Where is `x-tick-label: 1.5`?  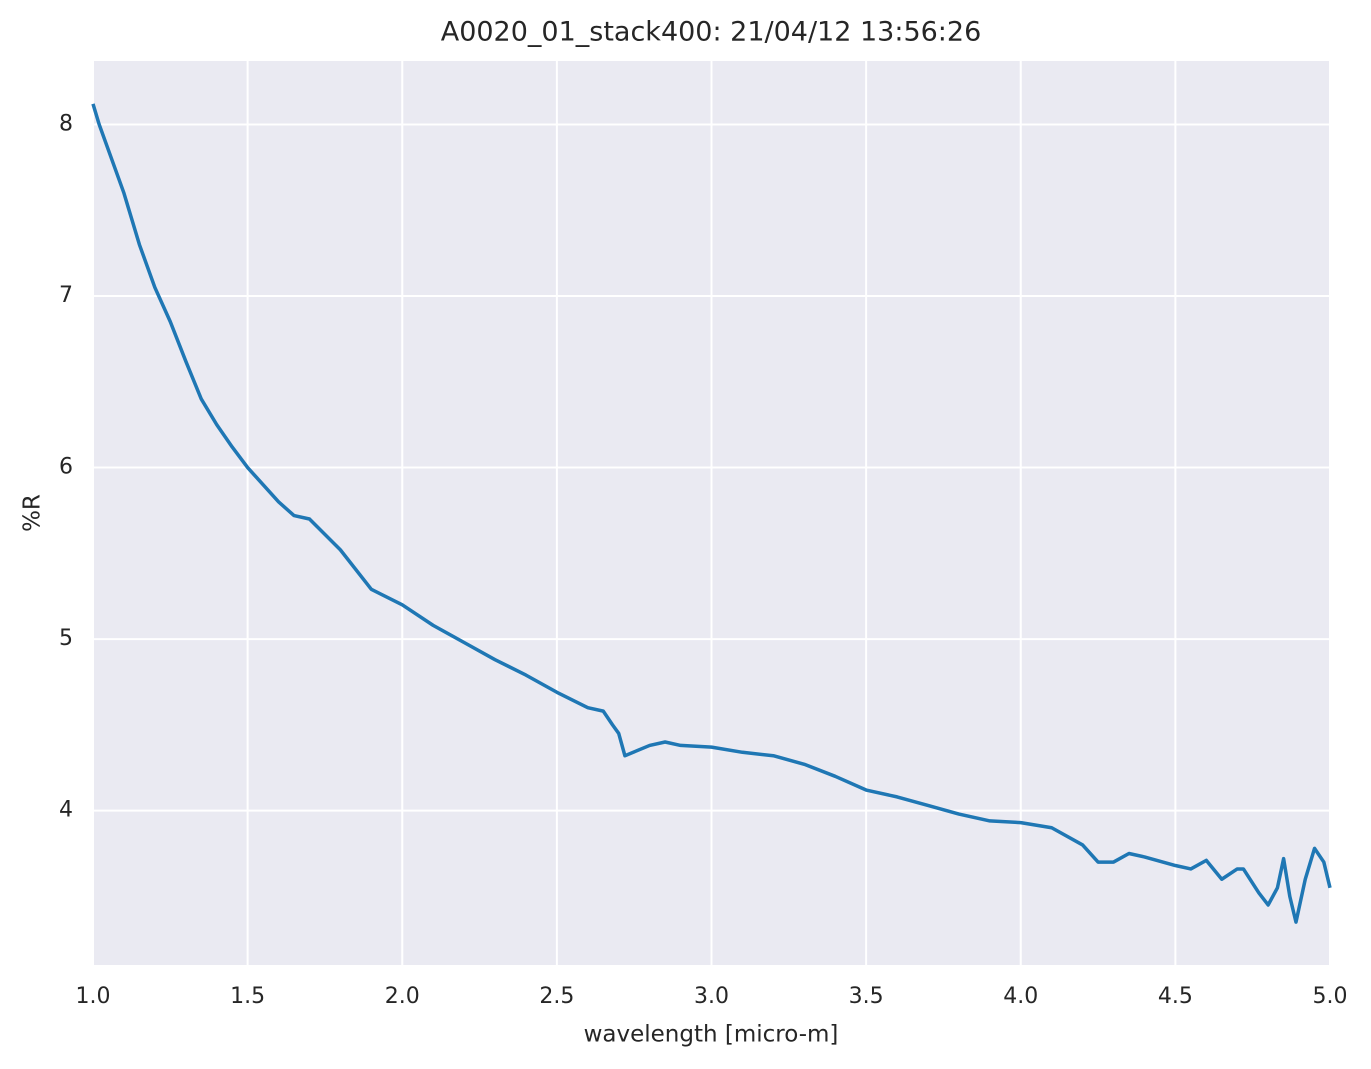 x-tick-label: 1.5 is located at coordinates (247, 996).